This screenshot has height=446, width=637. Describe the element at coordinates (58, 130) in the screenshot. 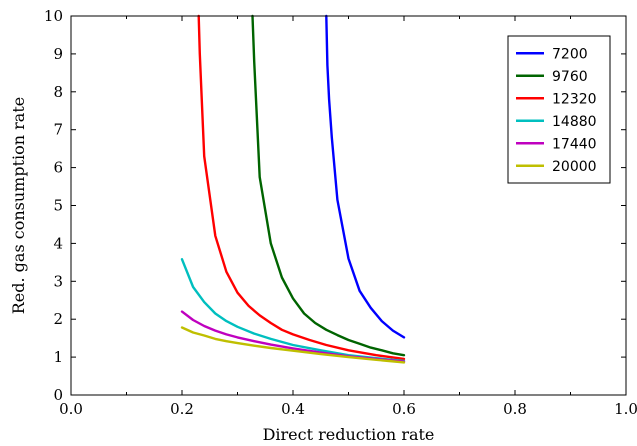

I see `y-tick-label: 7` at that location.